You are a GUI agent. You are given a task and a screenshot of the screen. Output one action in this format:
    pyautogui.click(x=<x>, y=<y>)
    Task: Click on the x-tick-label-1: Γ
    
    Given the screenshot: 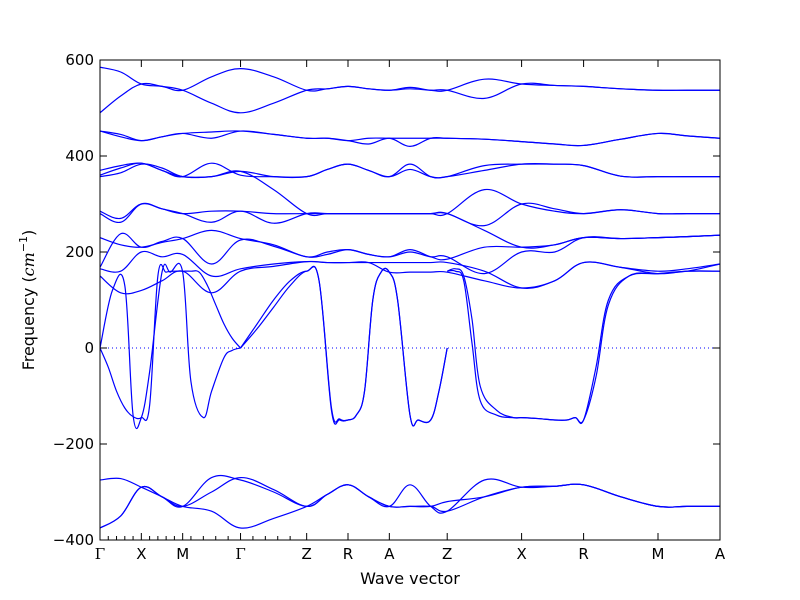 What is the action you would take?
    pyautogui.click(x=100, y=554)
    